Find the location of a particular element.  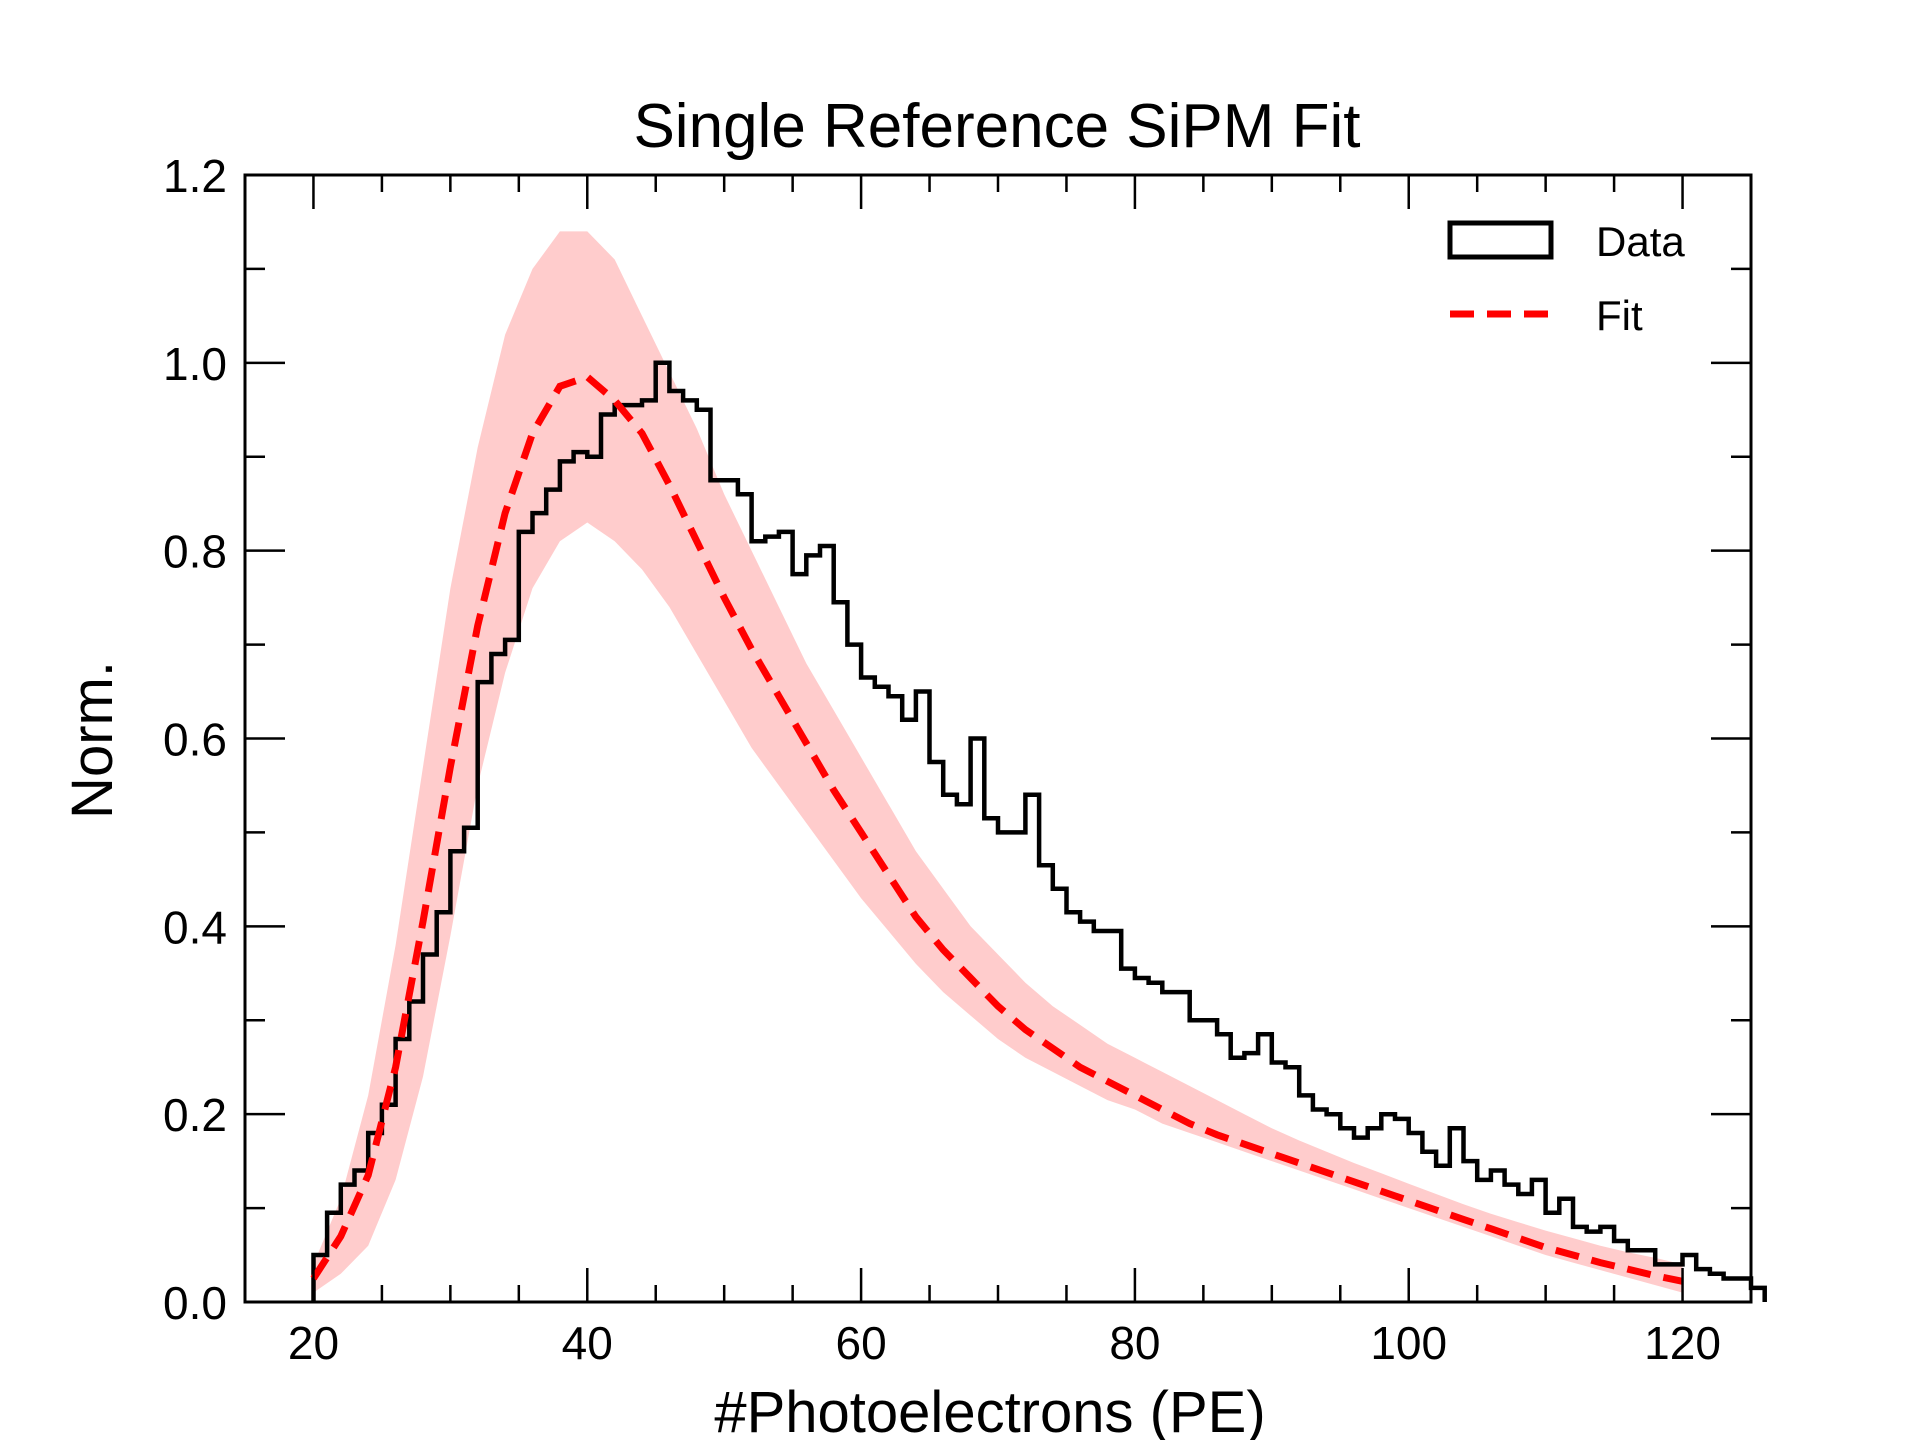

legend-data-swatch is located at coordinates (1500, 240).